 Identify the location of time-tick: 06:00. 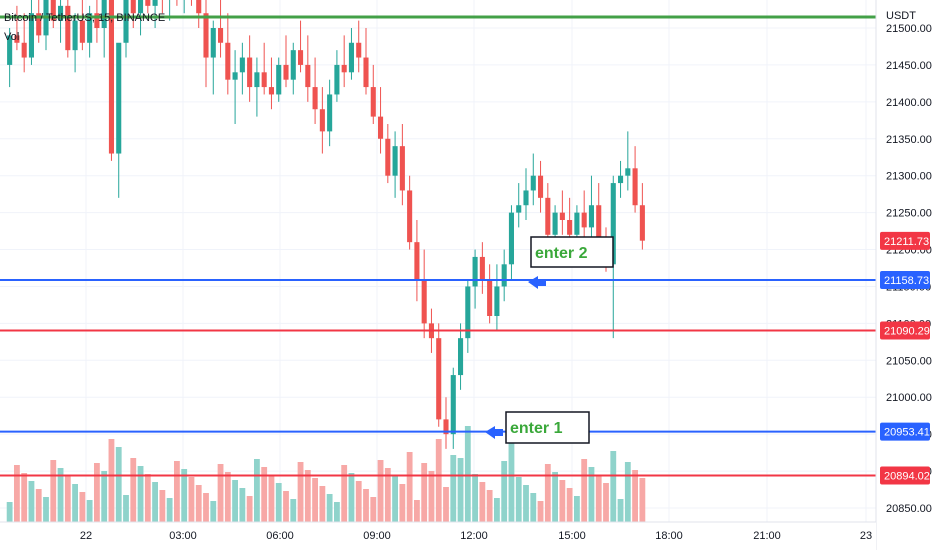
(280, 536).